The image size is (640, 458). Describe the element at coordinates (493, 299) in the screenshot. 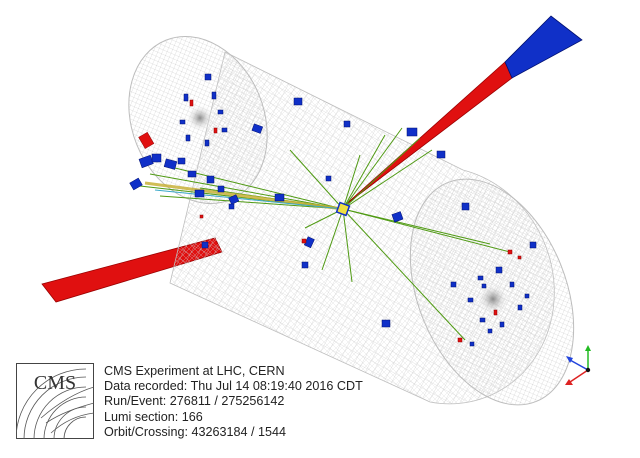

I see `endcap-hub-right` at that location.